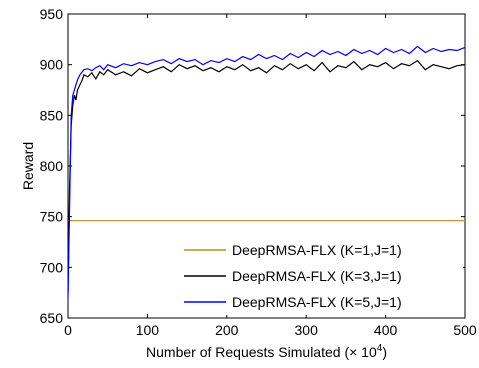  Describe the element at coordinates (52, 14) in the screenshot. I see `y-tick-label: 950` at that location.